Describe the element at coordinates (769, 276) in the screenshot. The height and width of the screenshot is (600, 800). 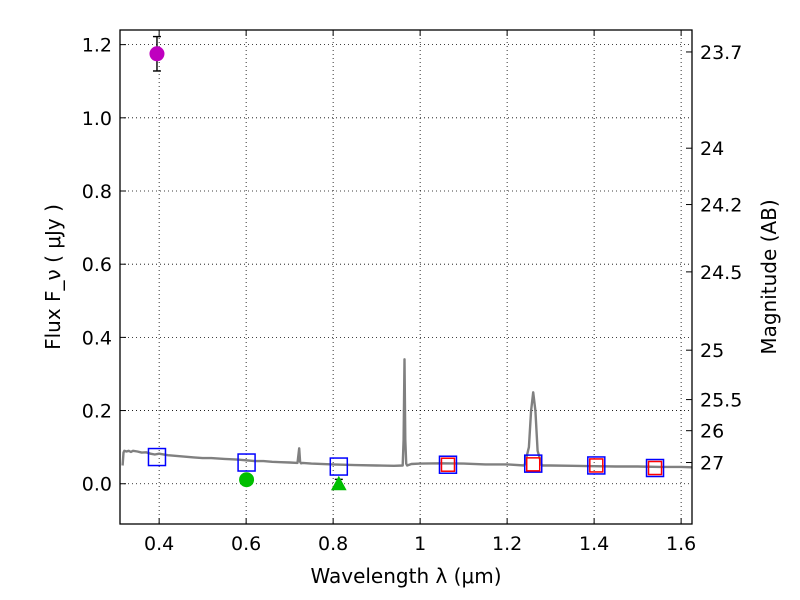
I see `right-axis-title: Magnitude (AB)` at that location.